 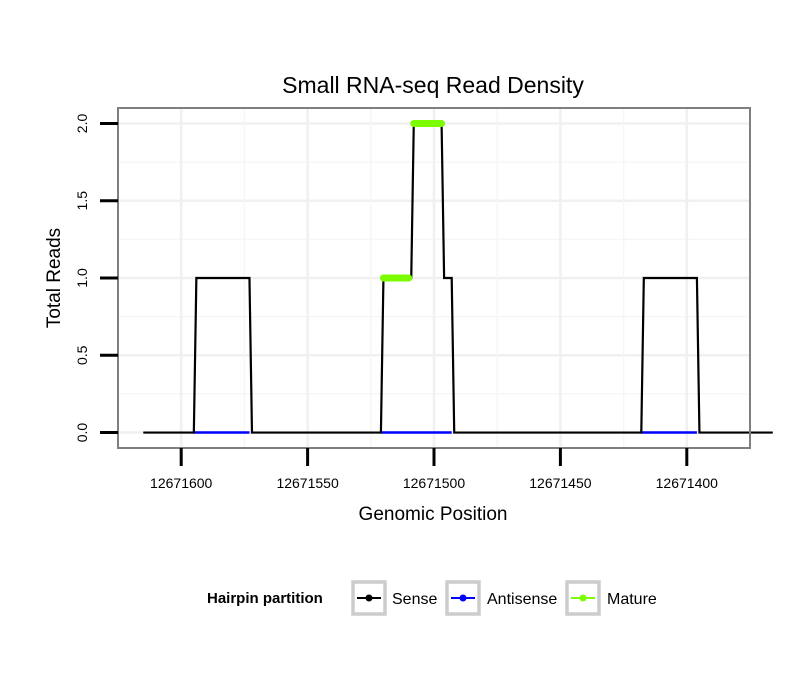 What do you see at coordinates (307, 483) in the screenshot?
I see `x-tick-label: 12671550` at bounding box center [307, 483].